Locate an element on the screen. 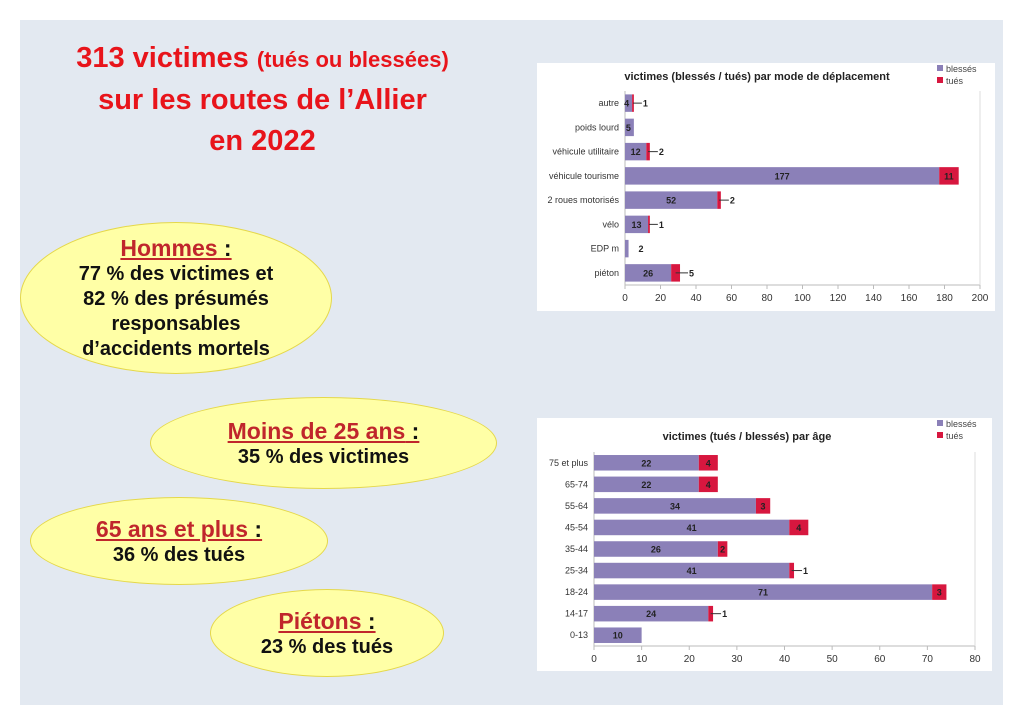 The height and width of the screenshot is (725, 1024). title-line3: en 2022 is located at coordinates (262, 141).